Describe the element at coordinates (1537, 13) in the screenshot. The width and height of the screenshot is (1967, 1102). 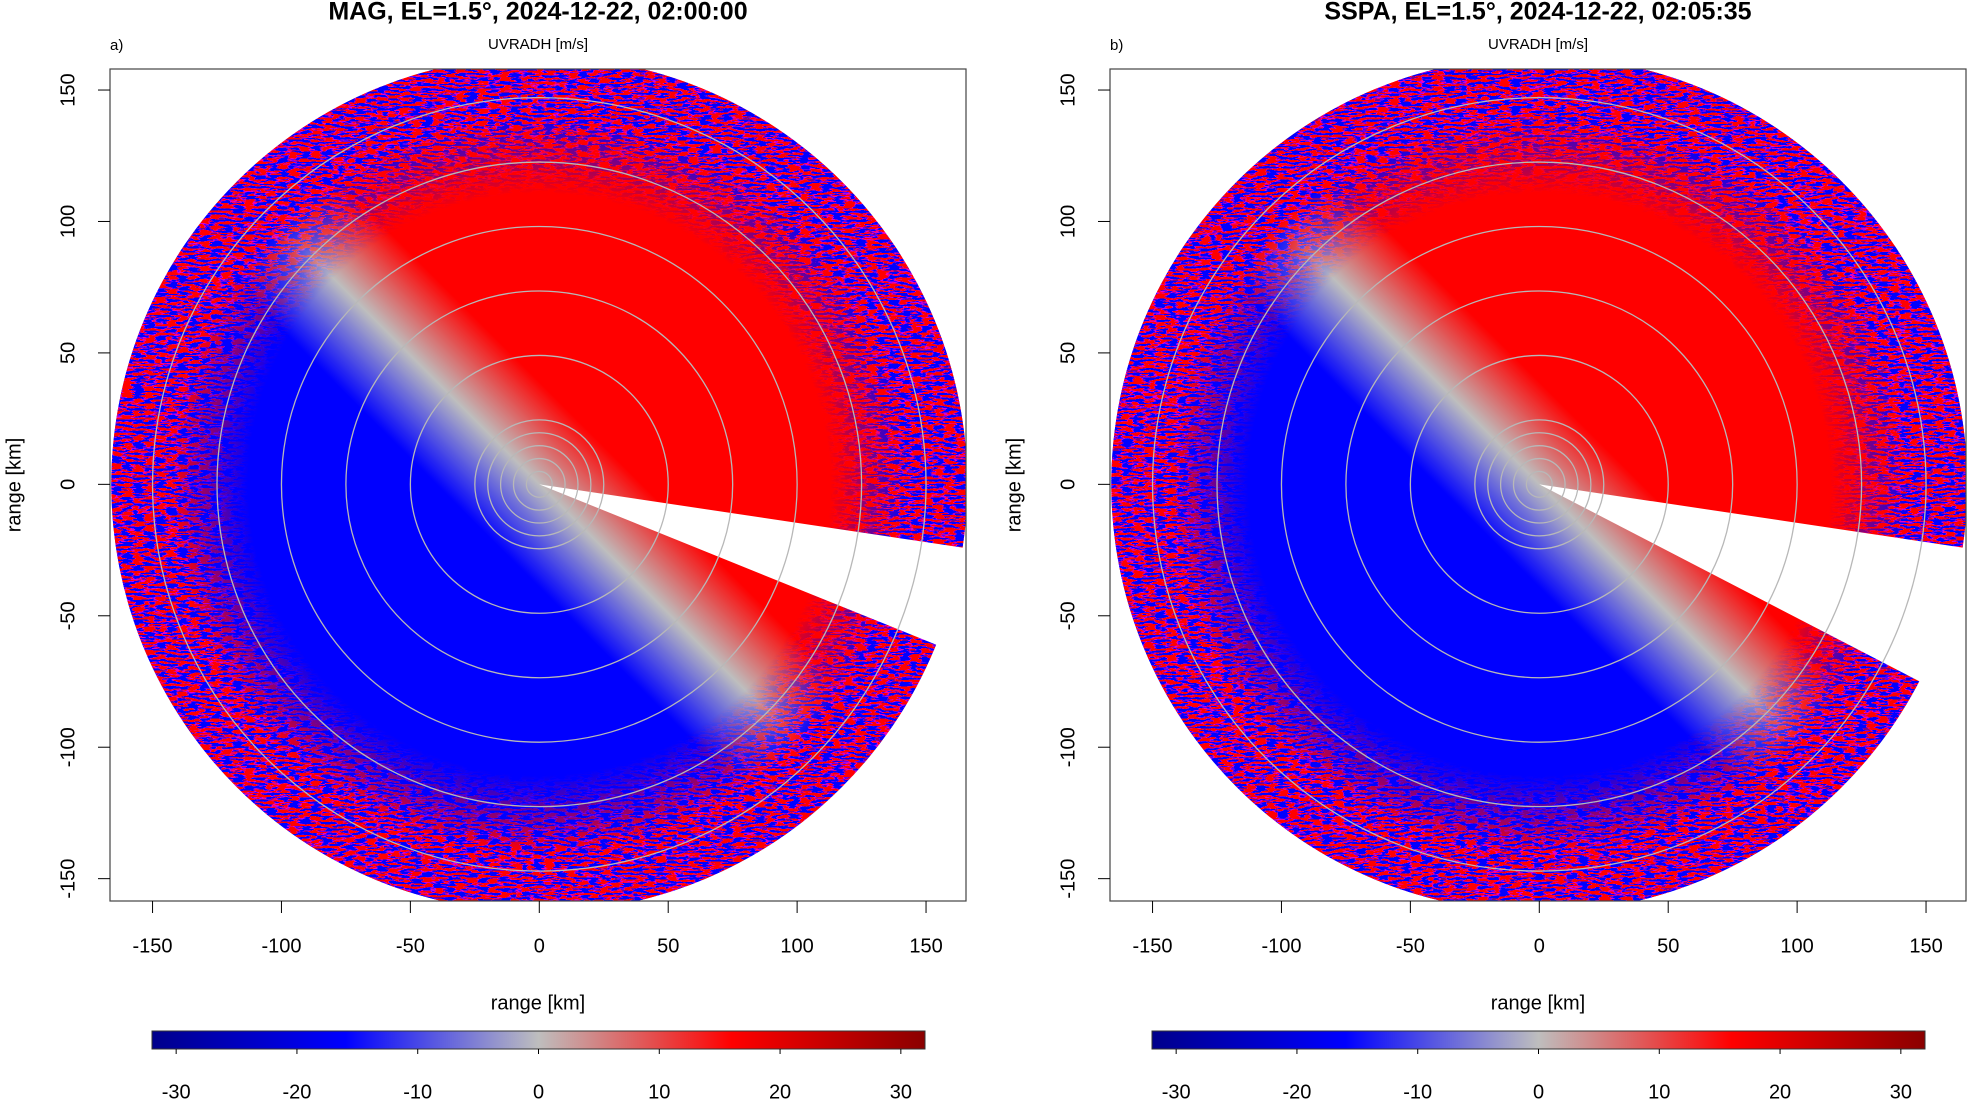
I see `chart-title: SSPA, EL=1.5°, 2024-12-22, 02:05:35` at that location.